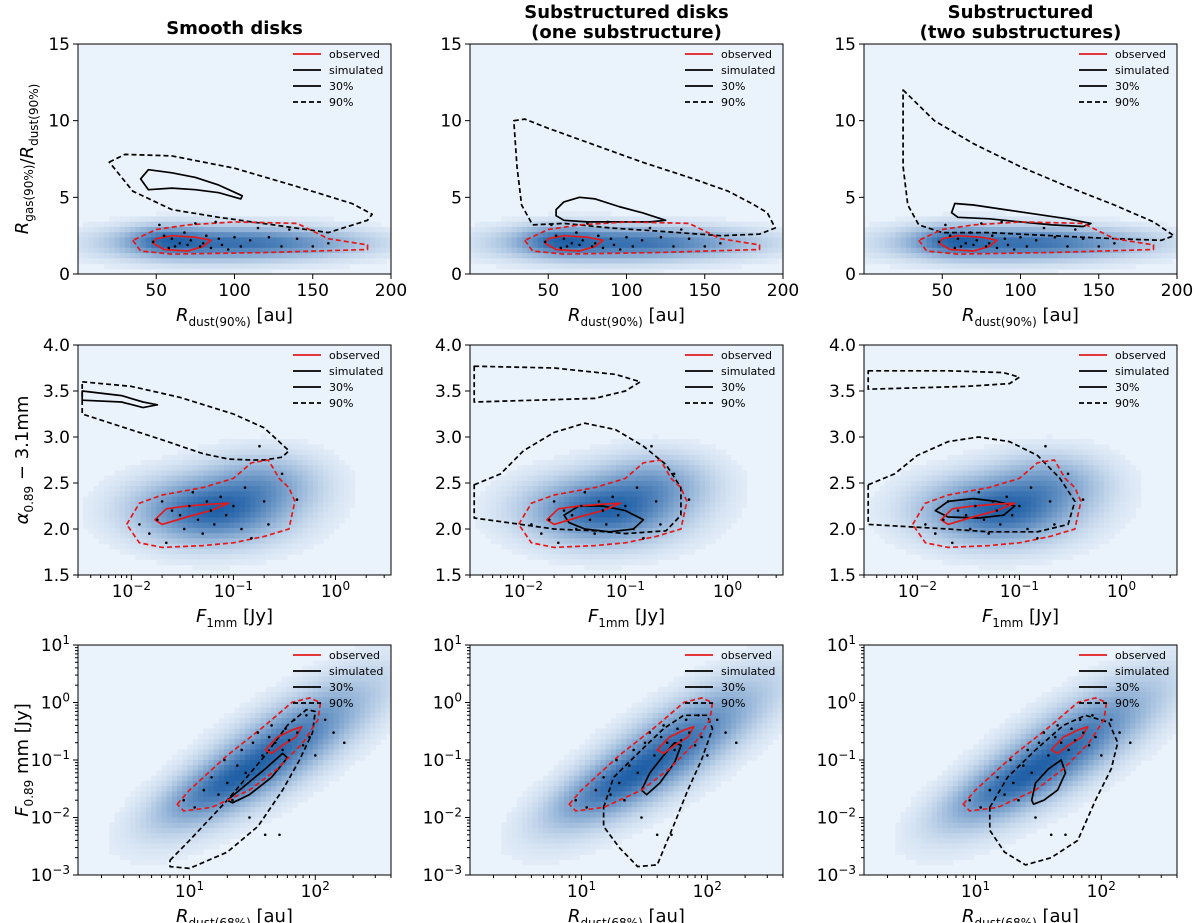 The height and width of the screenshot is (923, 1200). Describe the element at coordinates (195, 223) in the screenshot. I see `observed-point` at that location.